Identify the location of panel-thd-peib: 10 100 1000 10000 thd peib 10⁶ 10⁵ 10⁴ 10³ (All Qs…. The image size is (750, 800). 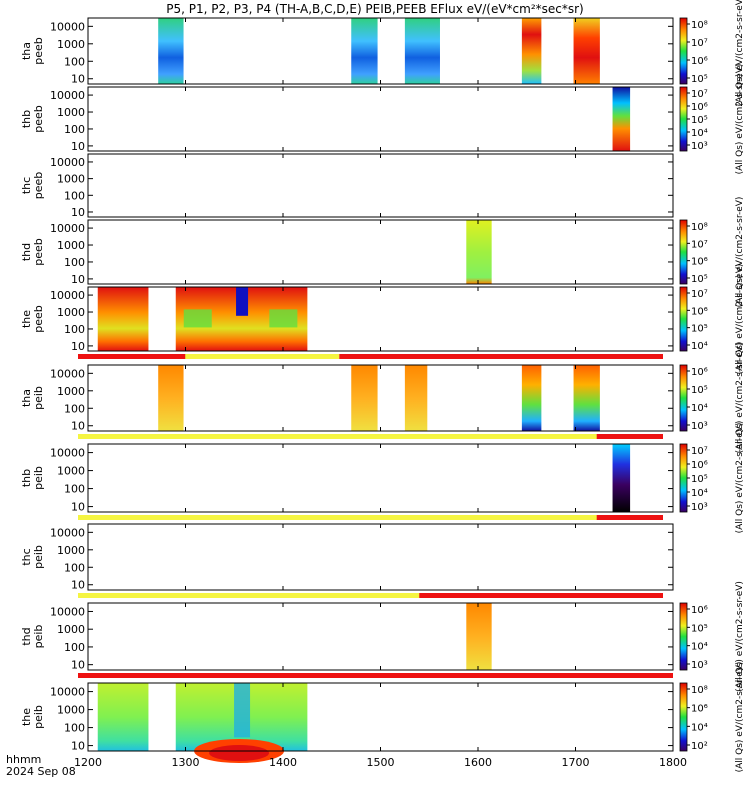
(382, 636).